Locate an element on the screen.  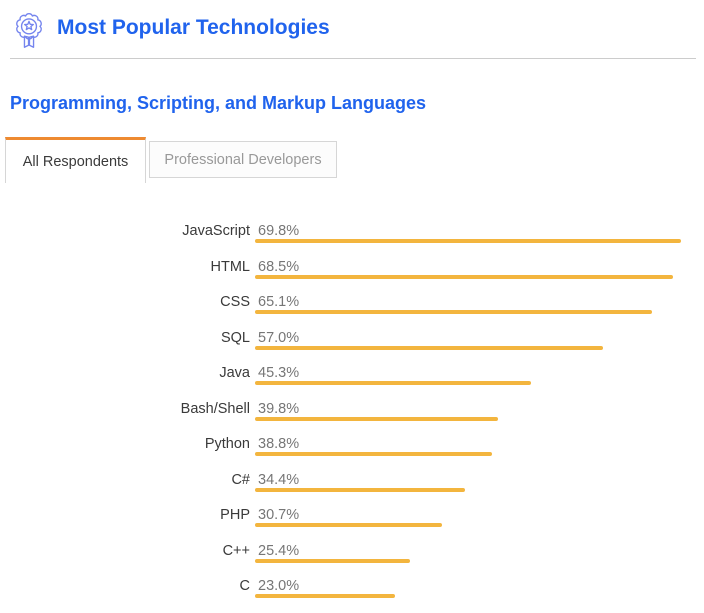
row-label: PHP is located at coordinates (235, 515).